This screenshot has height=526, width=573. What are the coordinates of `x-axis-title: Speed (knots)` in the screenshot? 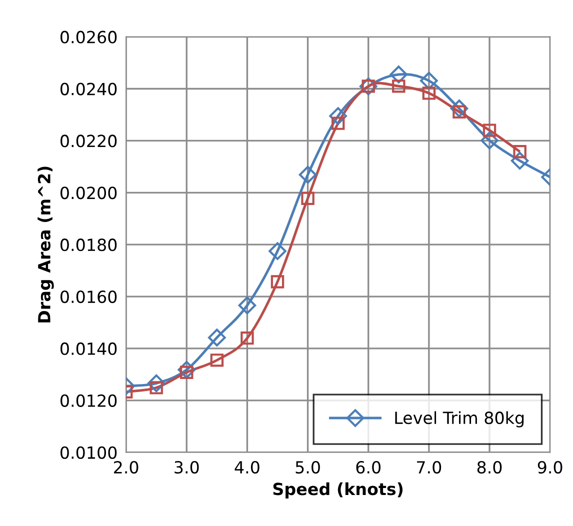 It's located at (338, 490).